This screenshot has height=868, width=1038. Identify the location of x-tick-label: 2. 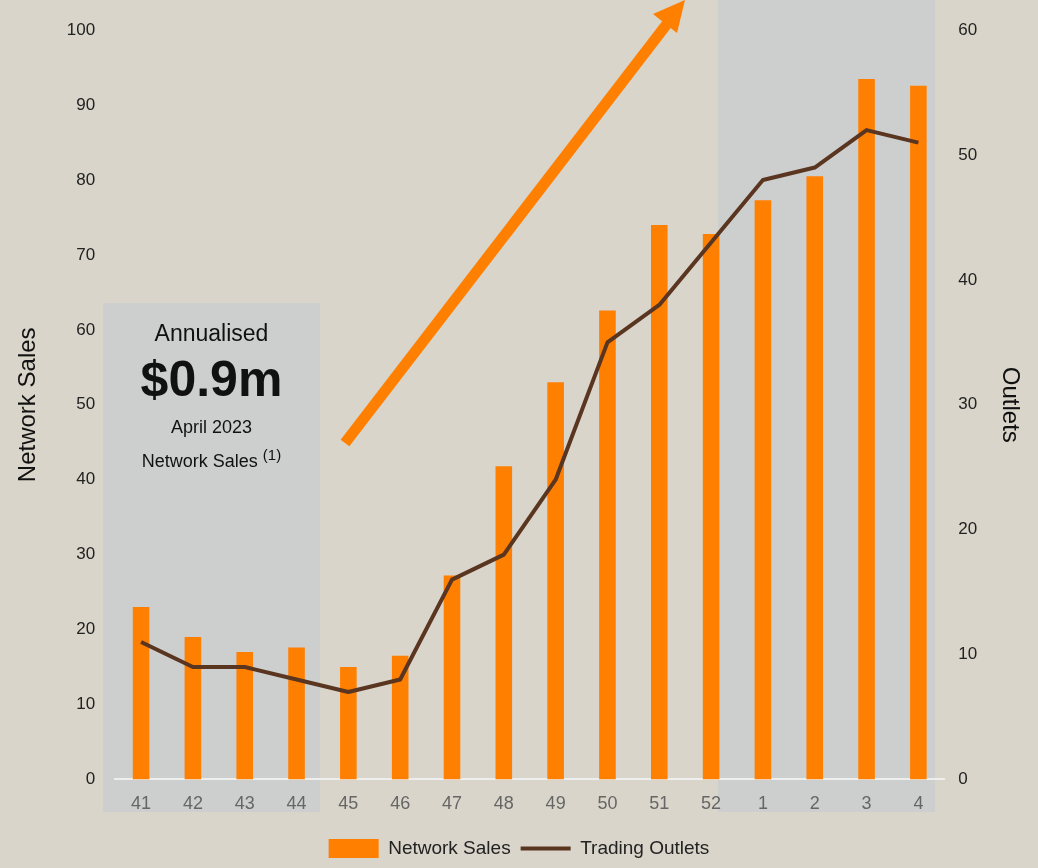
(814, 803).